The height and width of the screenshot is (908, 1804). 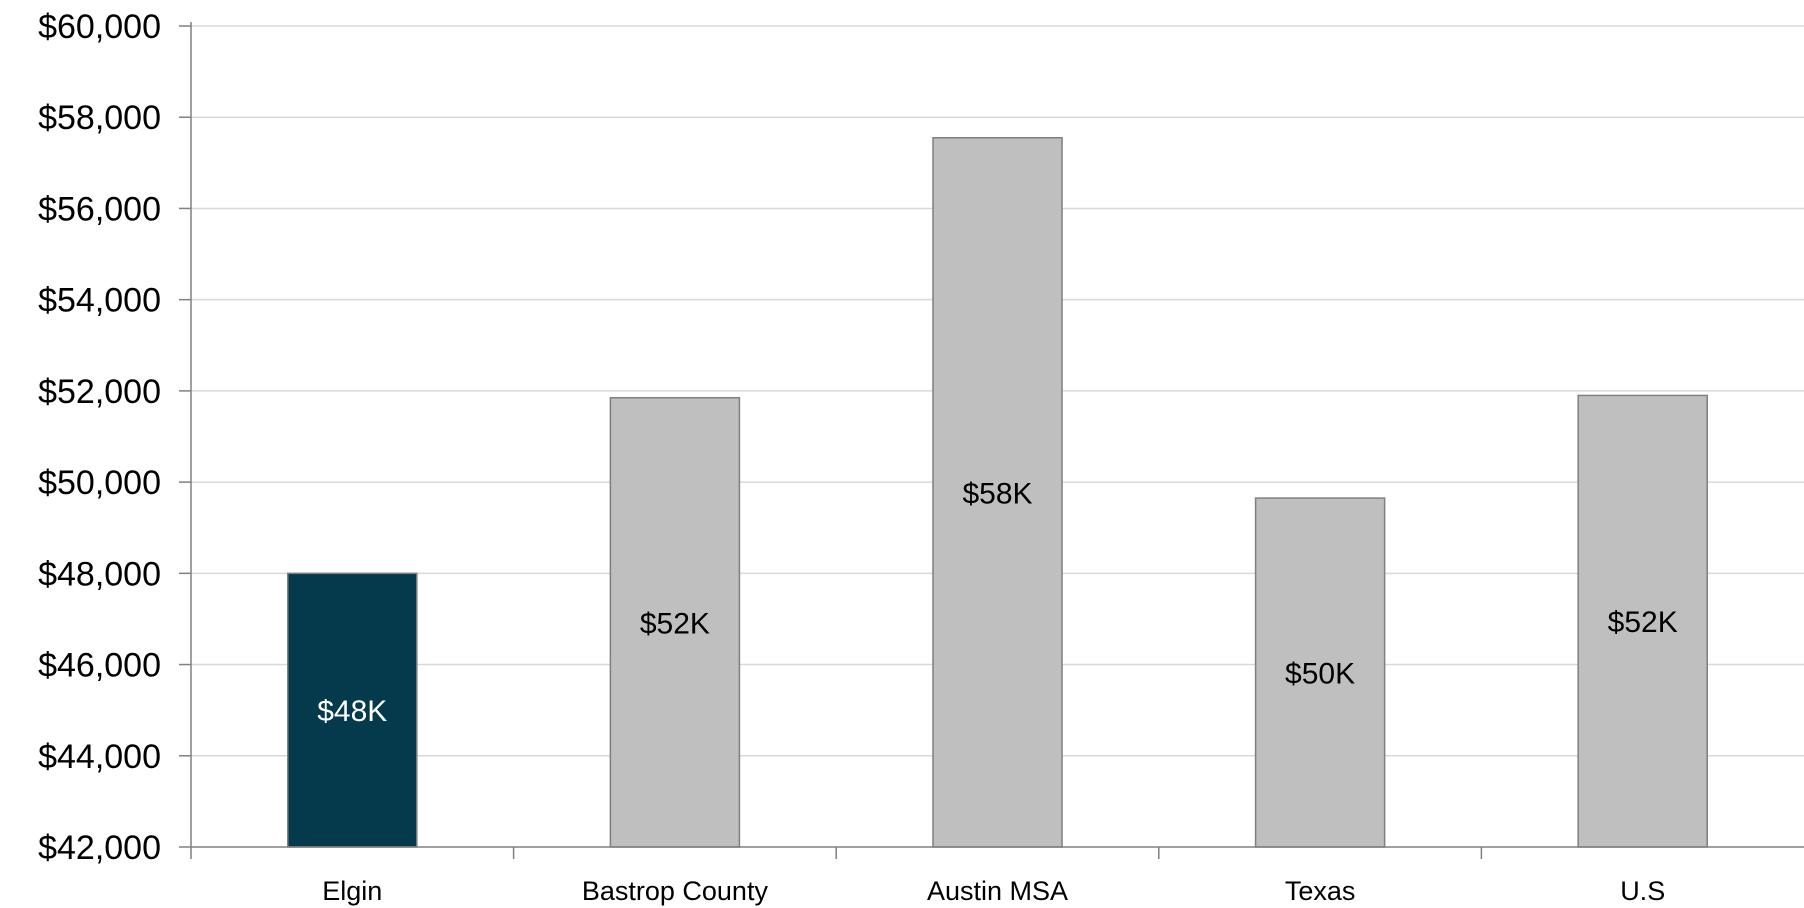 What do you see at coordinates (675, 891) in the screenshot?
I see `x-tick-label: Bastrop County` at bounding box center [675, 891].